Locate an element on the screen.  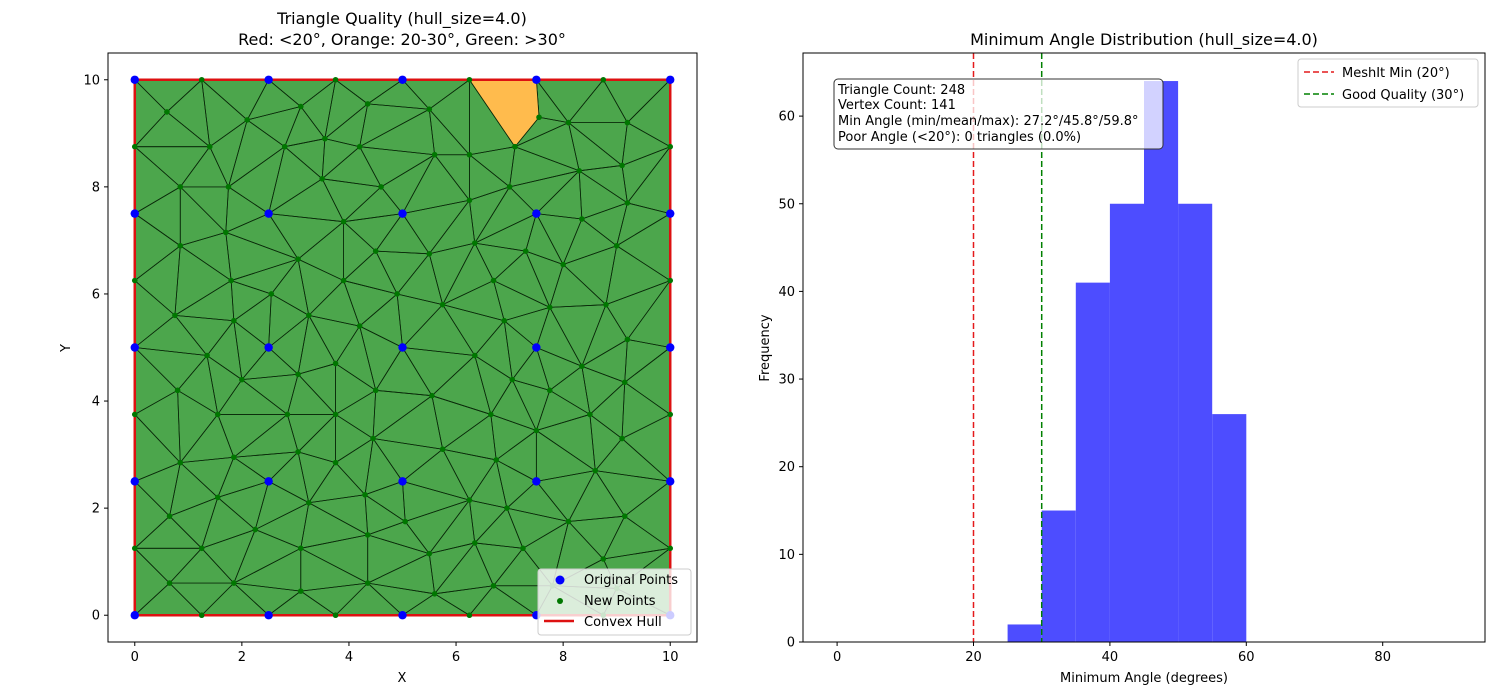
legend-original-points-label: Original Points is located at coordinates (631, 580).